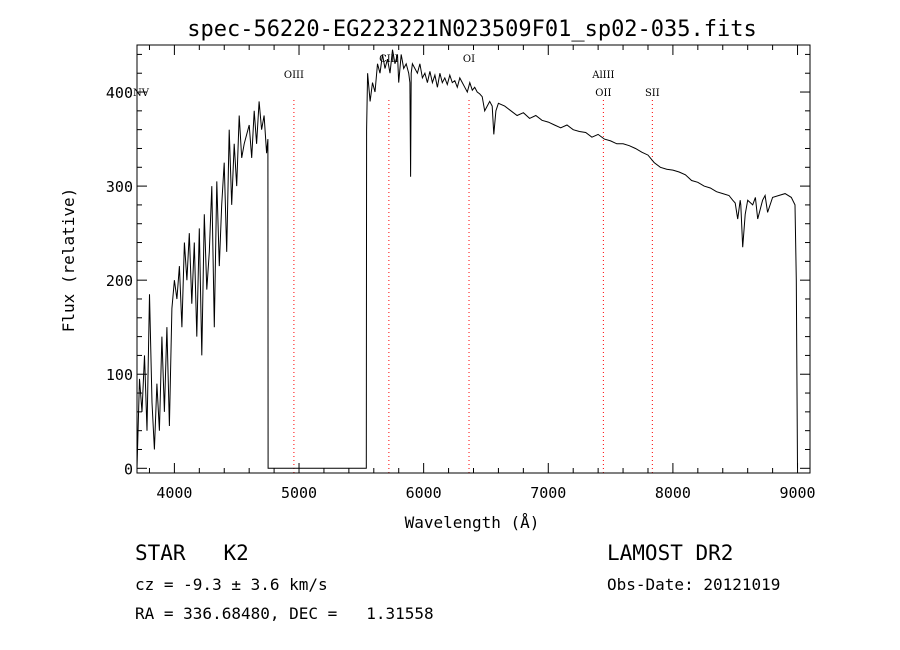 Image resolution: width=900 pixels, height=650 pixels. Describe the element at coordinates (119, 93) in the screenshot. I see `y-tick-label: 400` at that location.